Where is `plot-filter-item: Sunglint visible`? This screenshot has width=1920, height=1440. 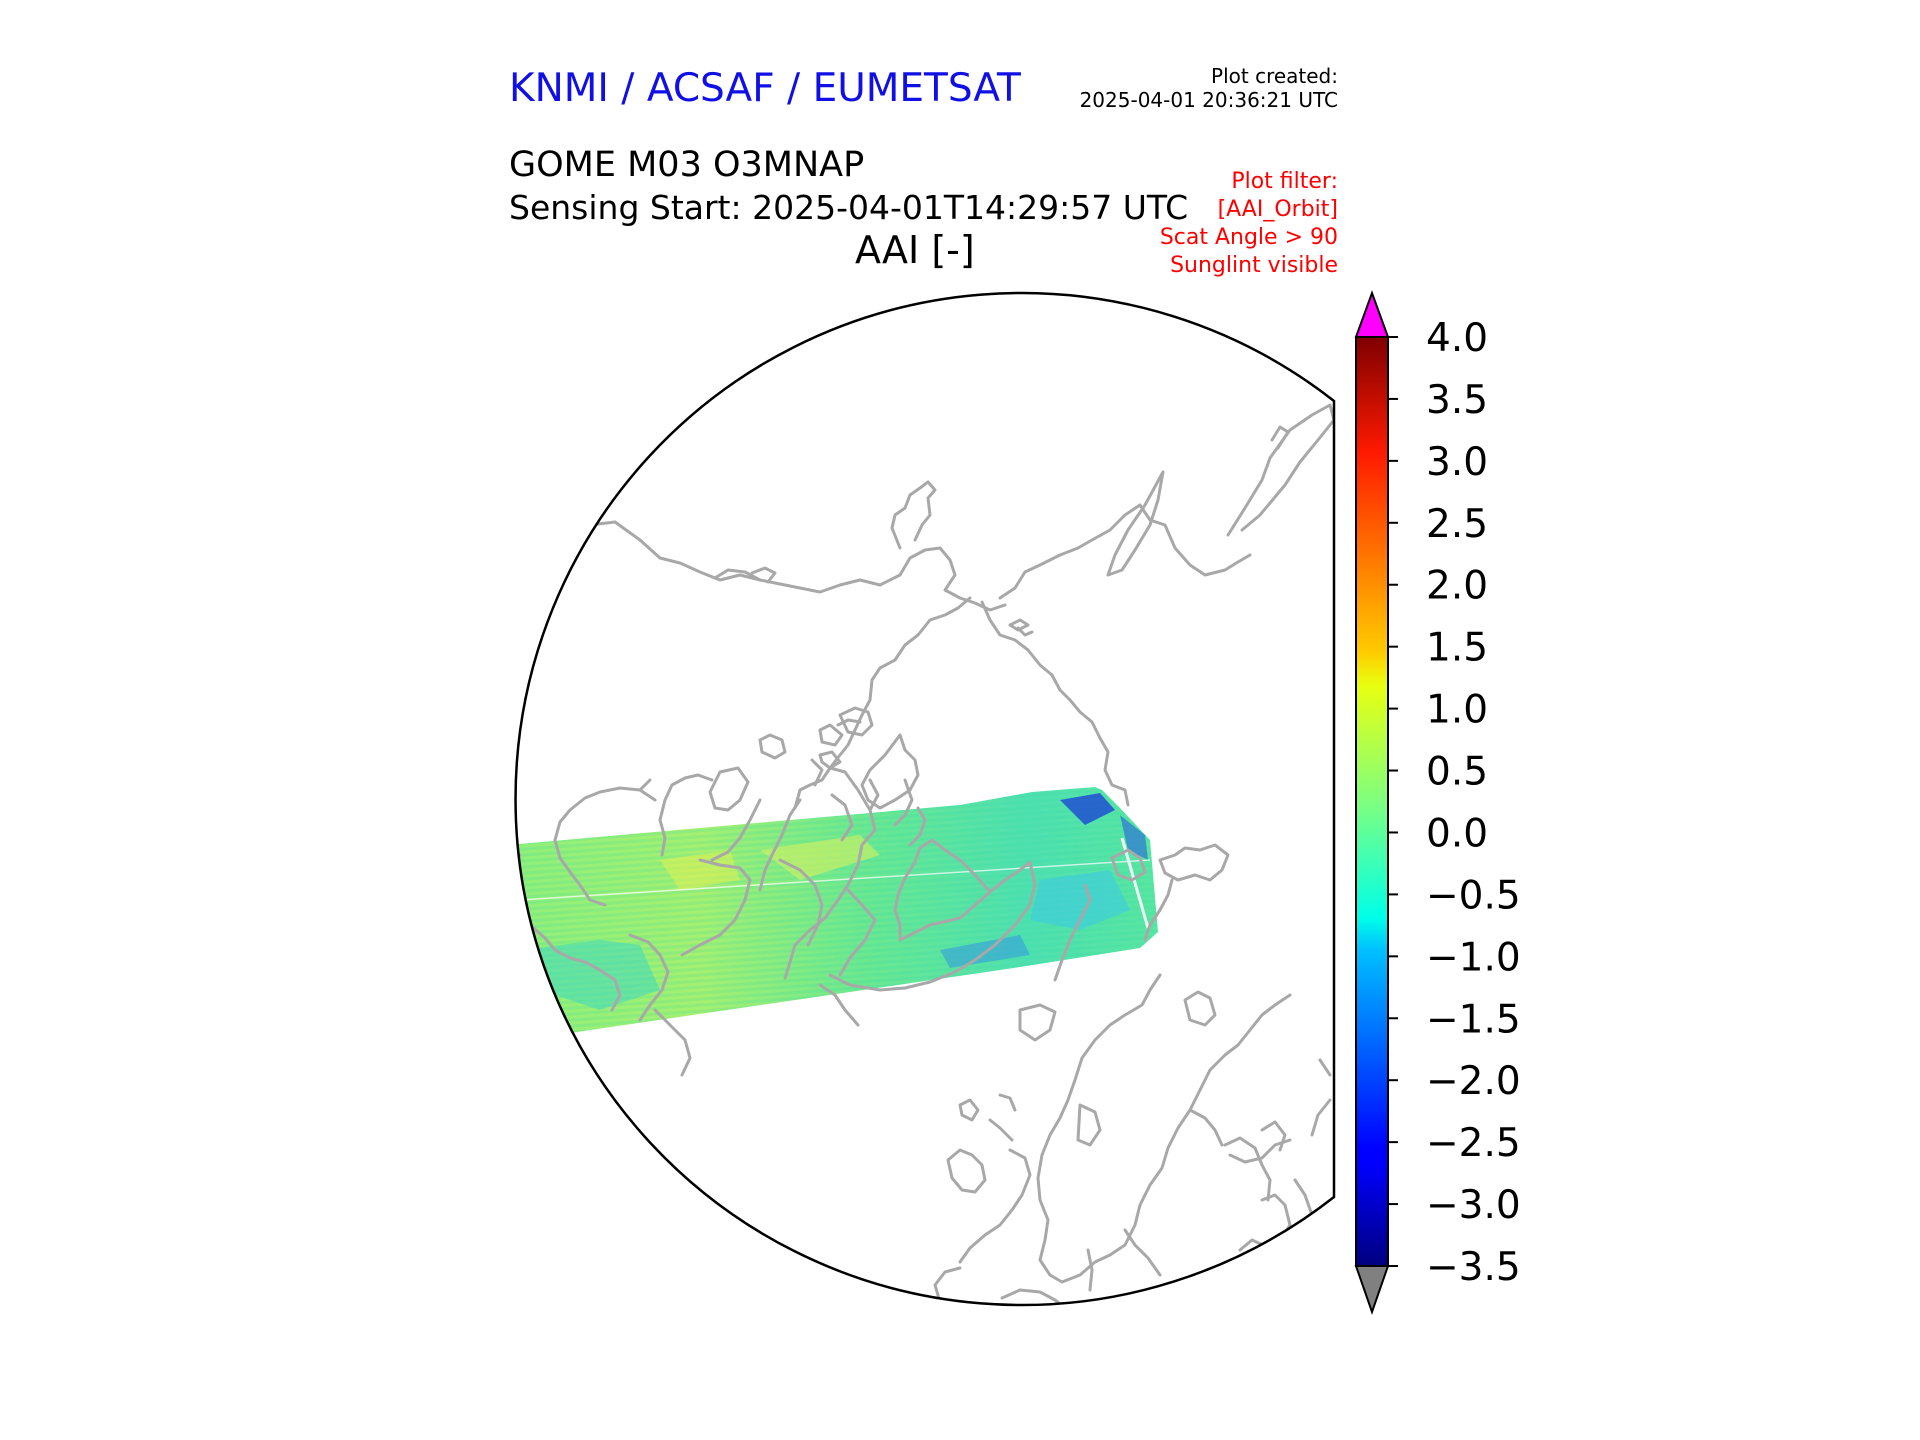
plot-filter-item: Sunglint visible is located at coordinates (1254, 265).